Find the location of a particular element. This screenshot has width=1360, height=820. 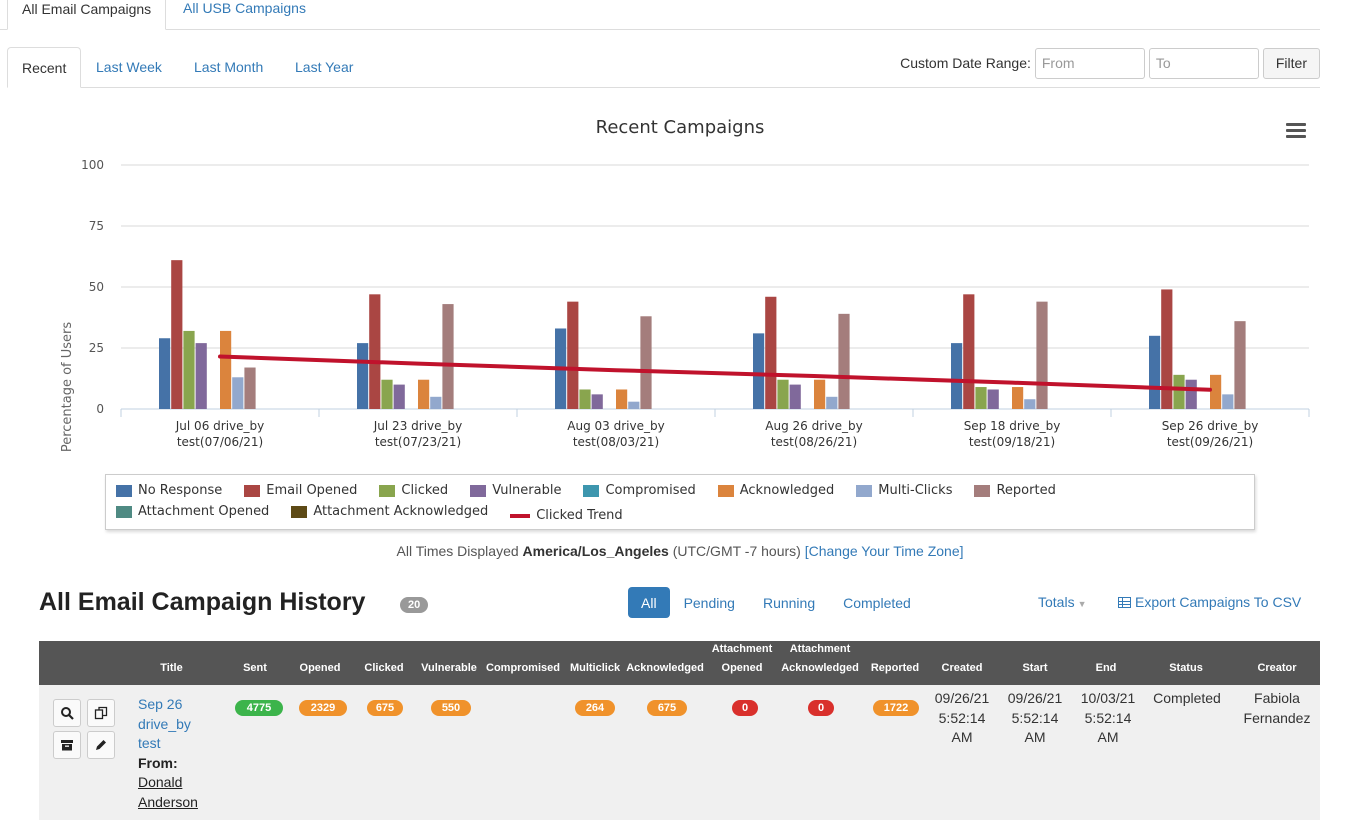

acknowledged-badge: 675 is located at coordinates (667, 708).